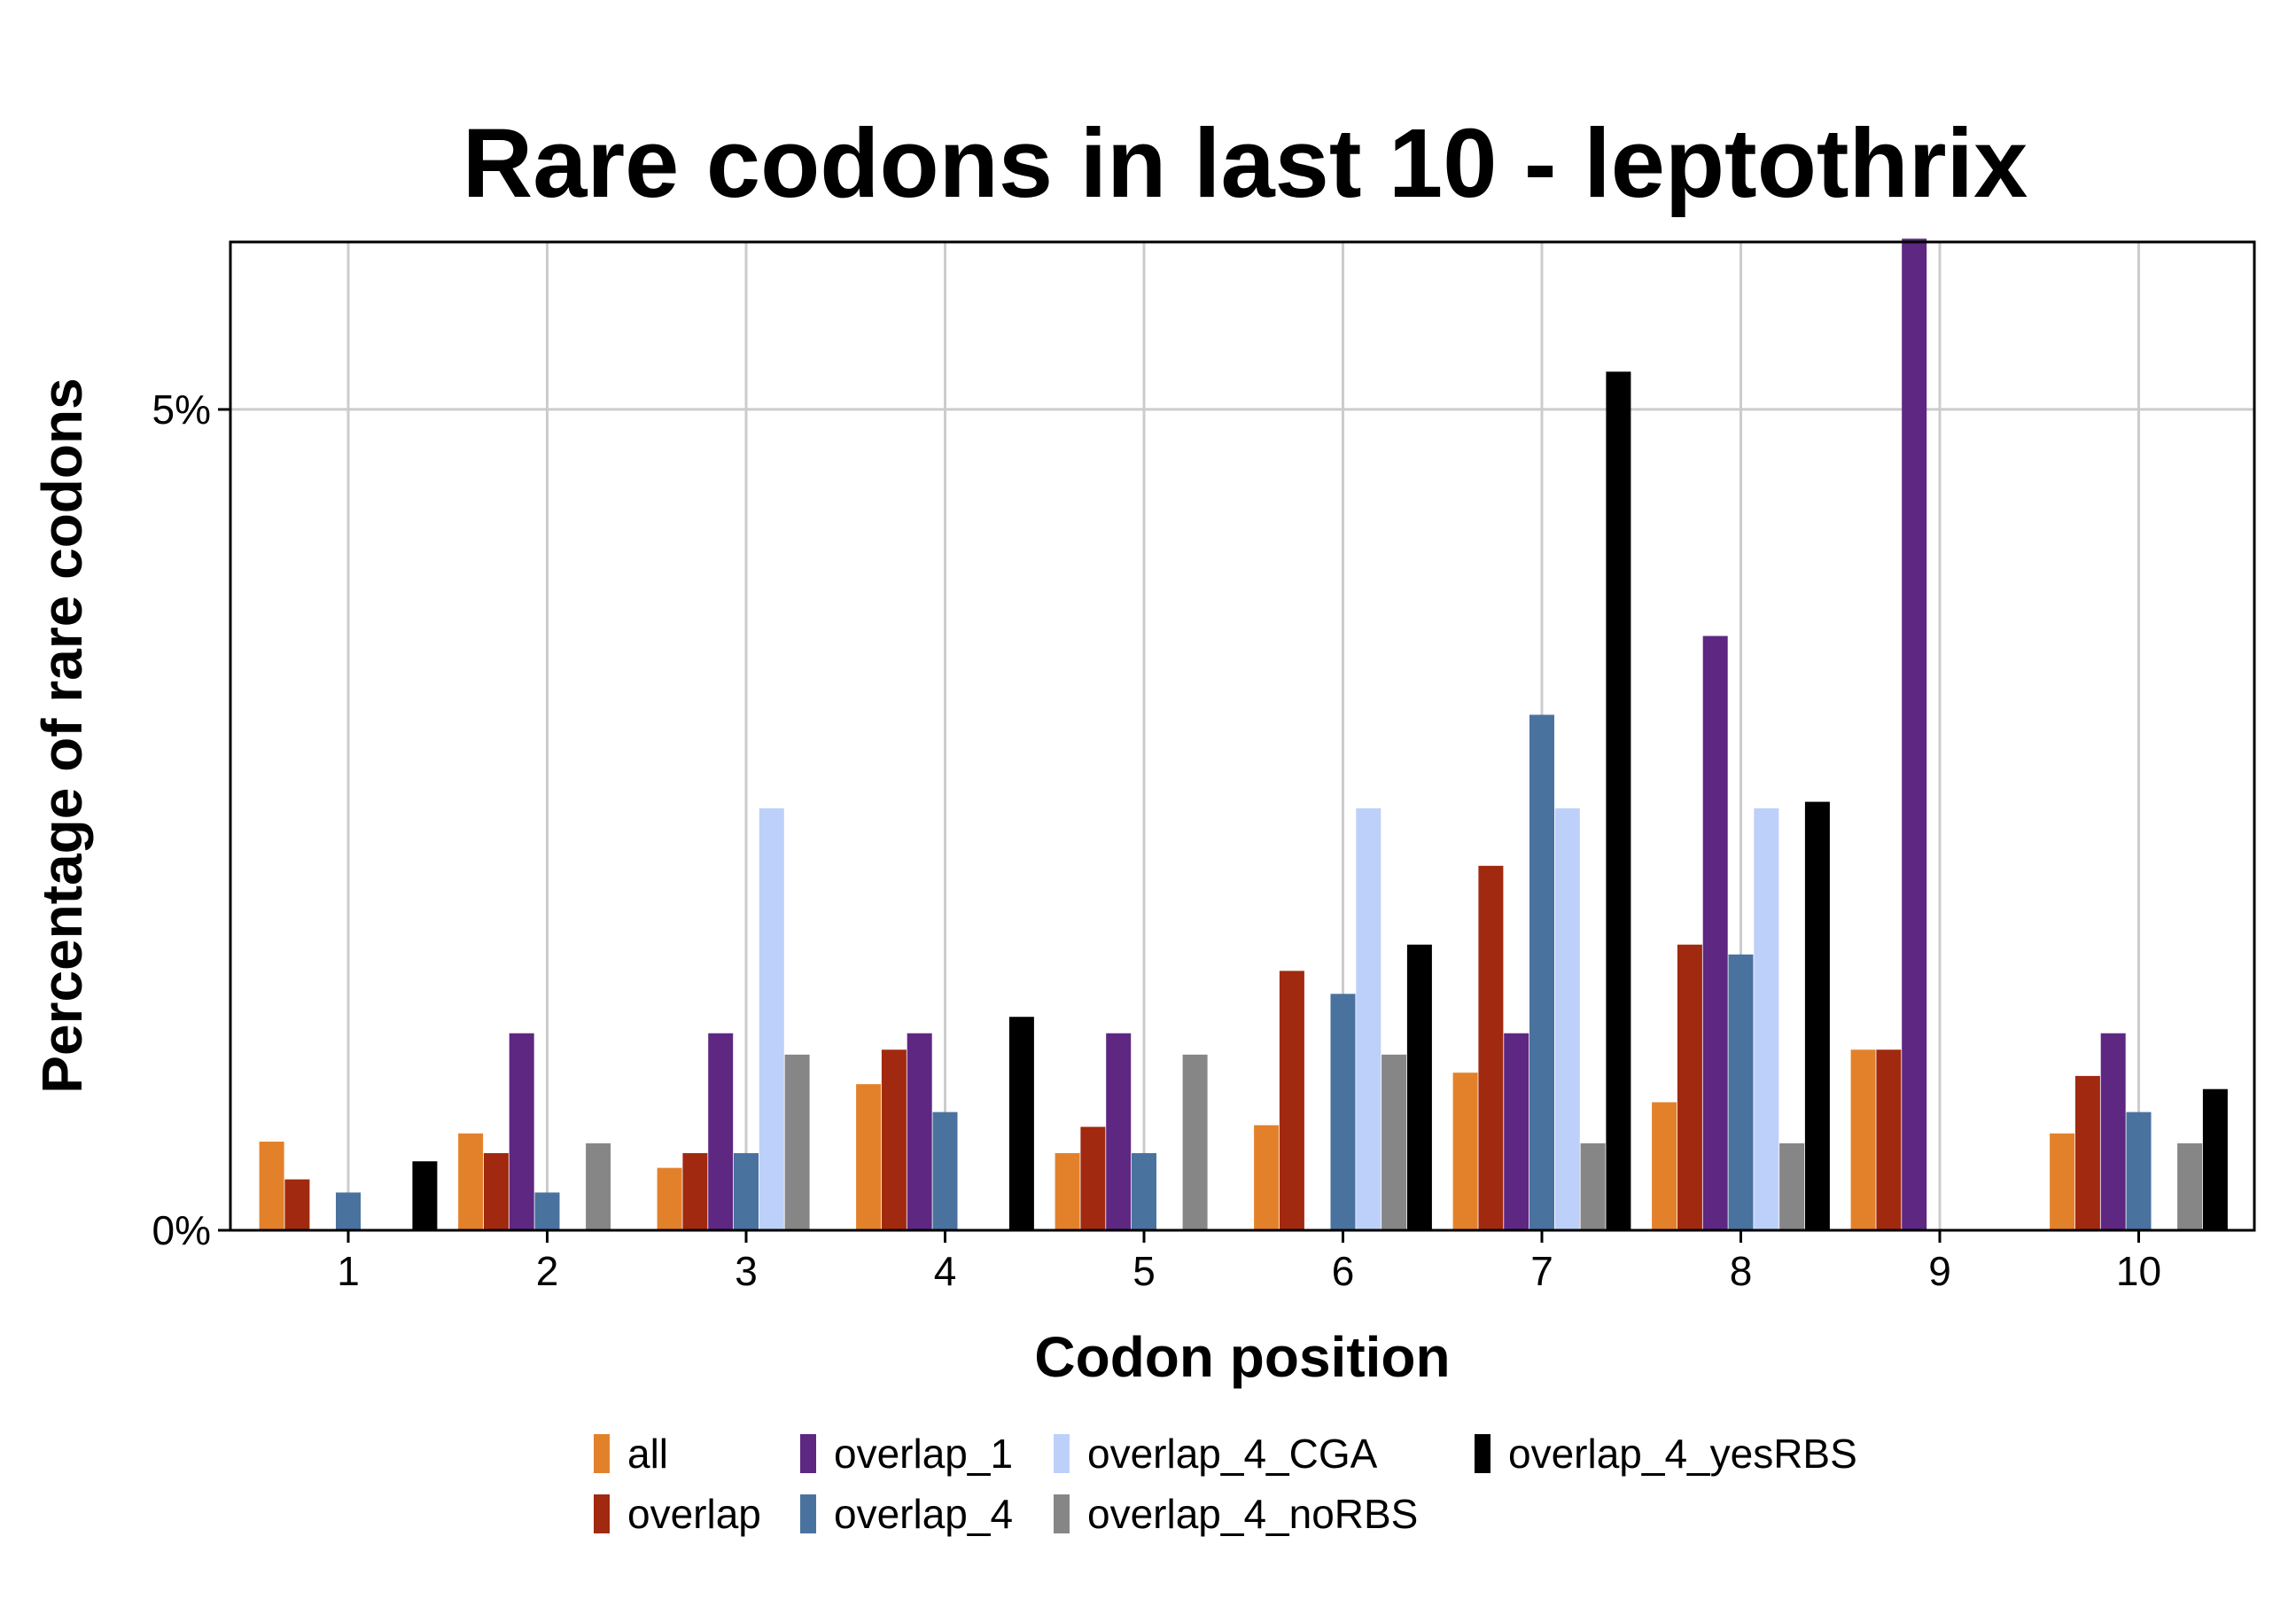 The height and width of the screenshot is (1599, 2296). What do you see at coordinates (181, 409) in the screenshot?
I see `y-tick-label: 5%` at bounding box center [181, 409].